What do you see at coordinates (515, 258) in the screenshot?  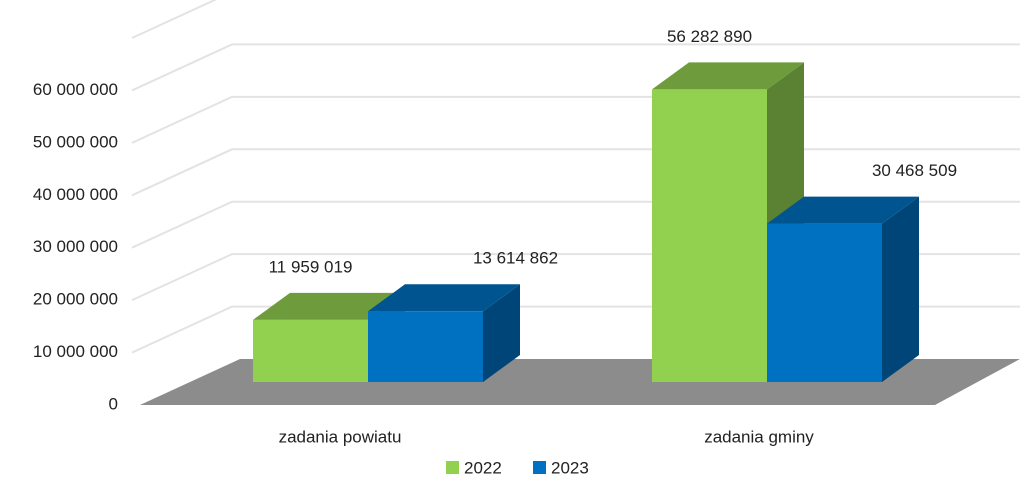 I see `data-label: 13 614 862` at bounding box center [515, 258].